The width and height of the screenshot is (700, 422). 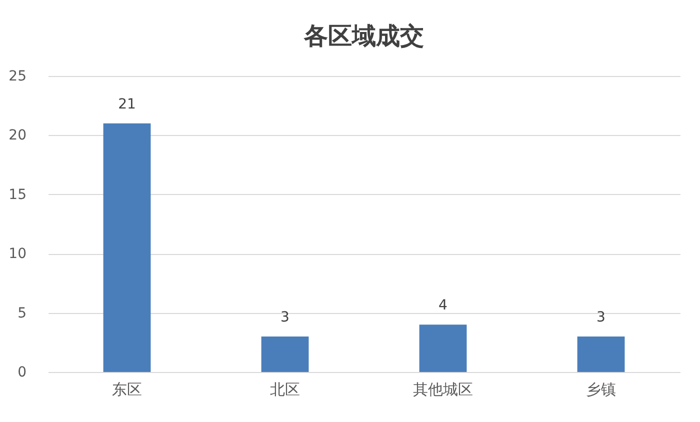 I want to click on x-tick-label: 东区, so click(x=127, y=389).